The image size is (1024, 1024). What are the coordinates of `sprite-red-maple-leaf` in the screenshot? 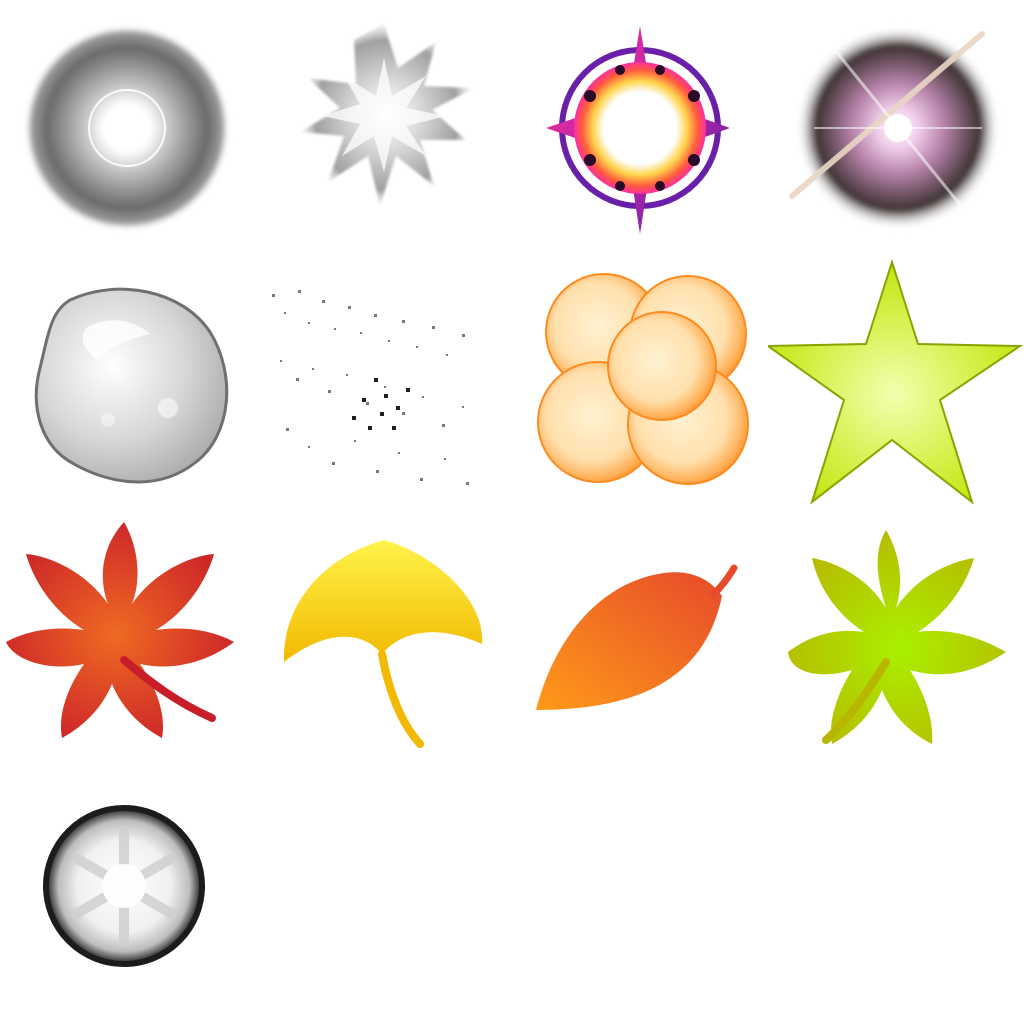 It's located at (128, 640).